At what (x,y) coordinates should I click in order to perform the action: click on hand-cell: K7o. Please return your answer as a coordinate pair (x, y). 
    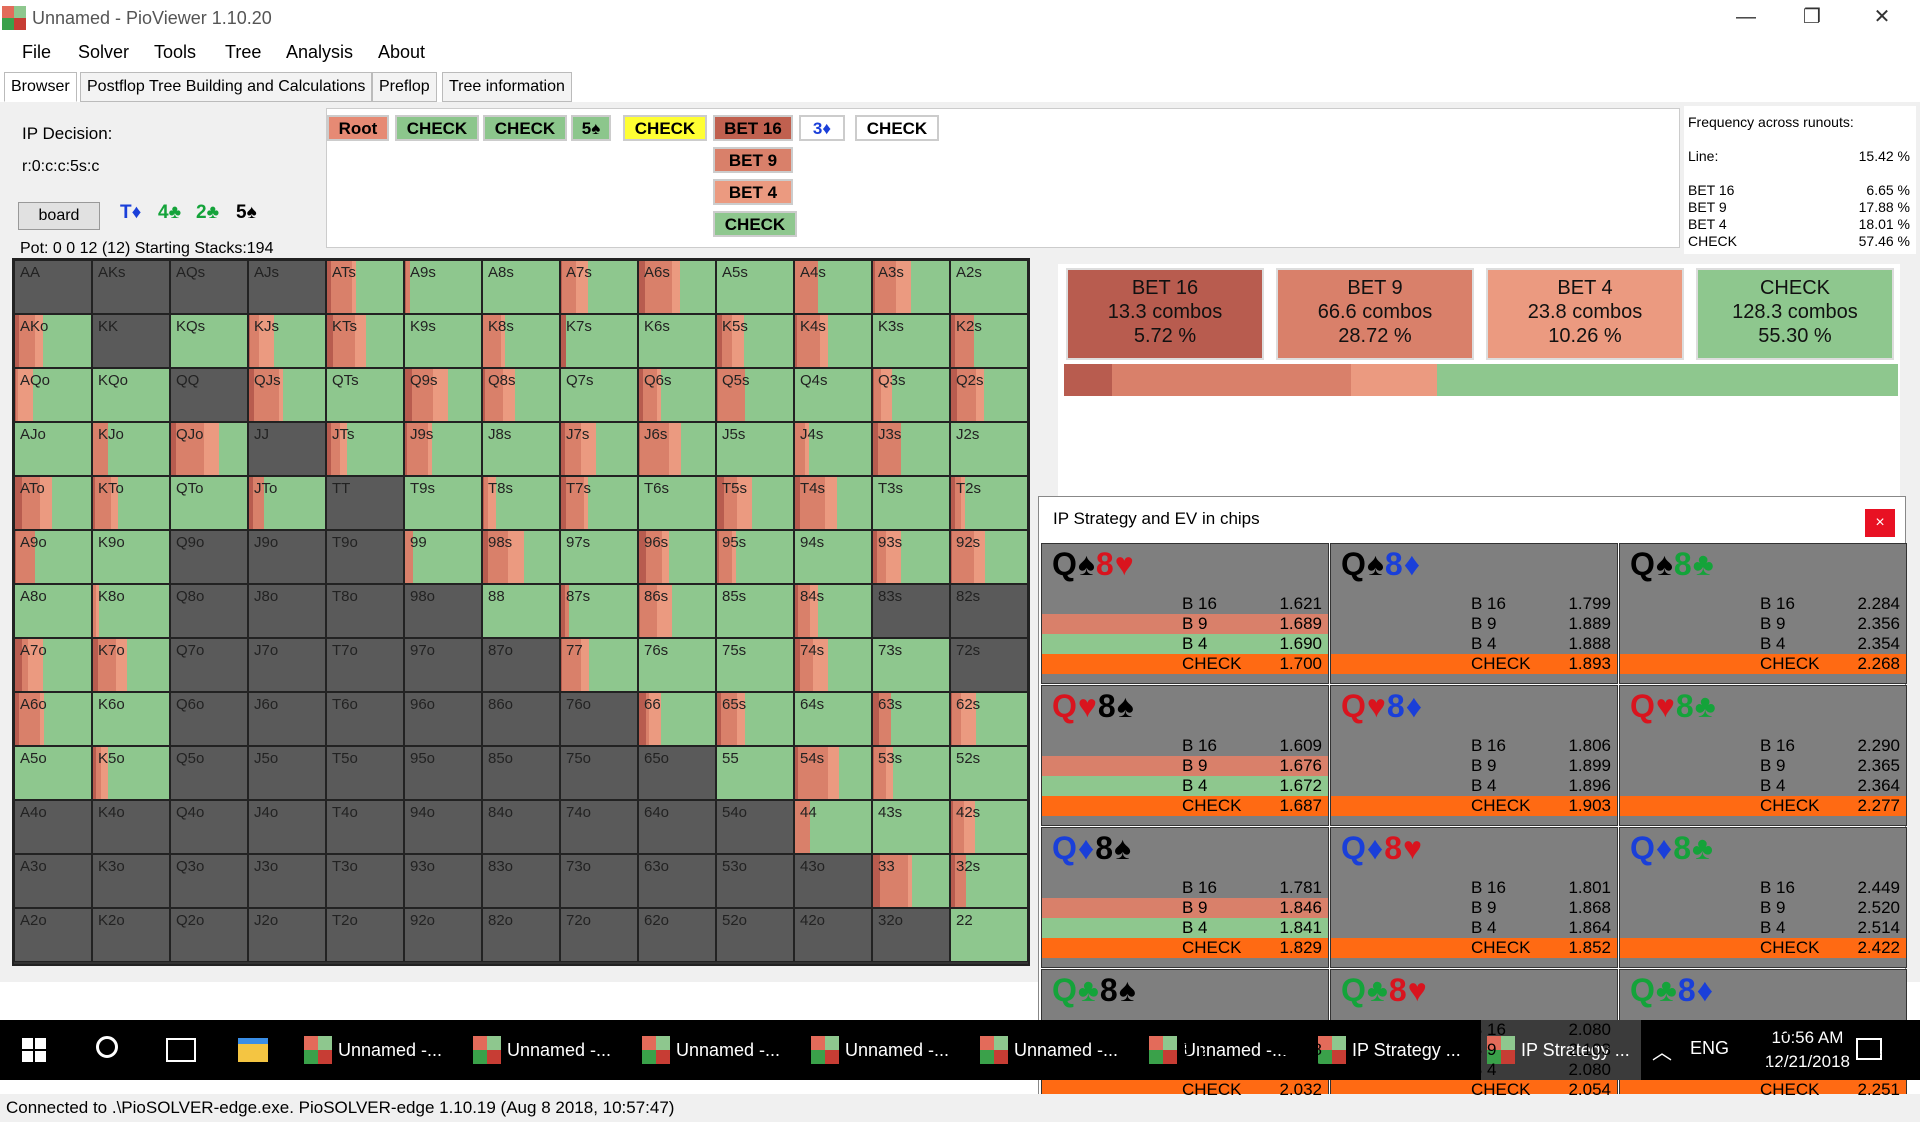
    Looking at the image, I should click on (131, 665).